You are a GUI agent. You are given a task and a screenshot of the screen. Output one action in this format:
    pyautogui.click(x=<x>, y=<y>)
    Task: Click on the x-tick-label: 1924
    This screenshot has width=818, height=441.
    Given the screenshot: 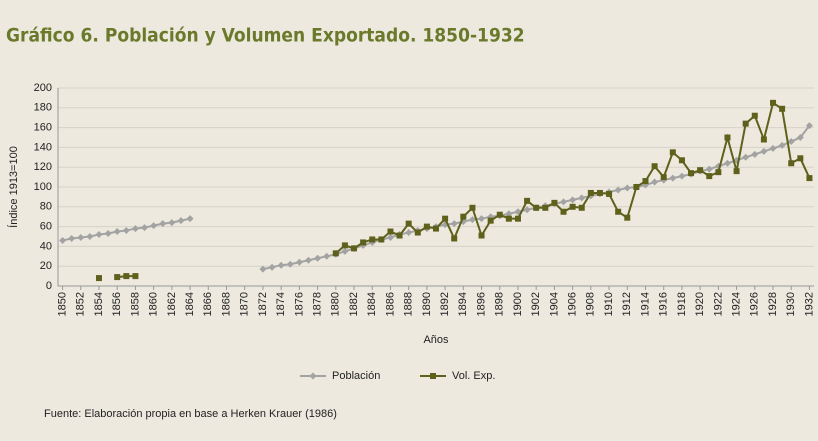 What is the action you would take?
    pyautogui.click(x=736, y=304)
    